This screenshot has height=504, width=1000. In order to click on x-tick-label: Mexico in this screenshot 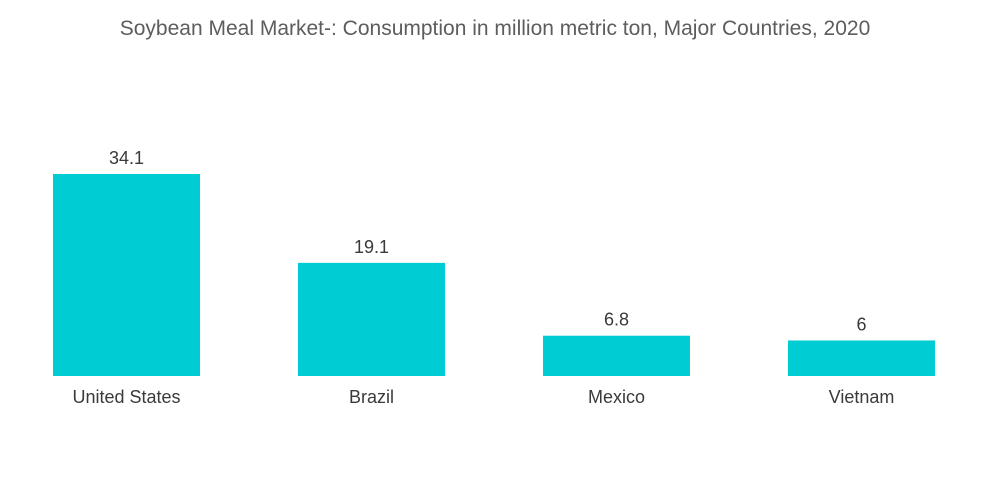, I will do `click(616, 397)`.